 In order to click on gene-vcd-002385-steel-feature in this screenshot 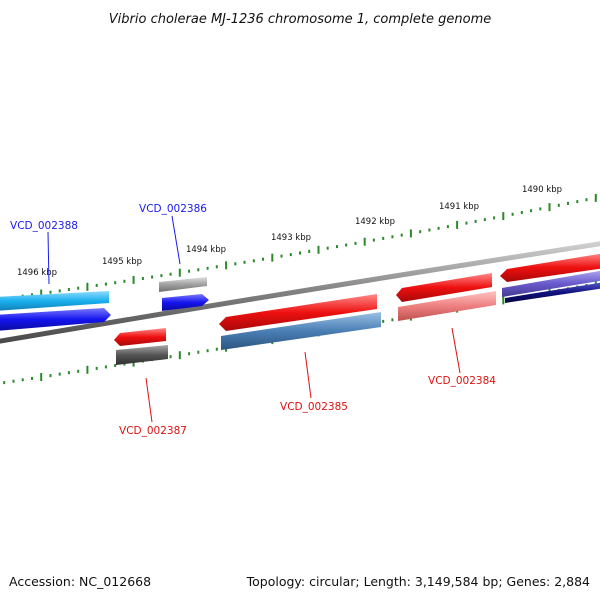, I will do `click(301, 331)`.